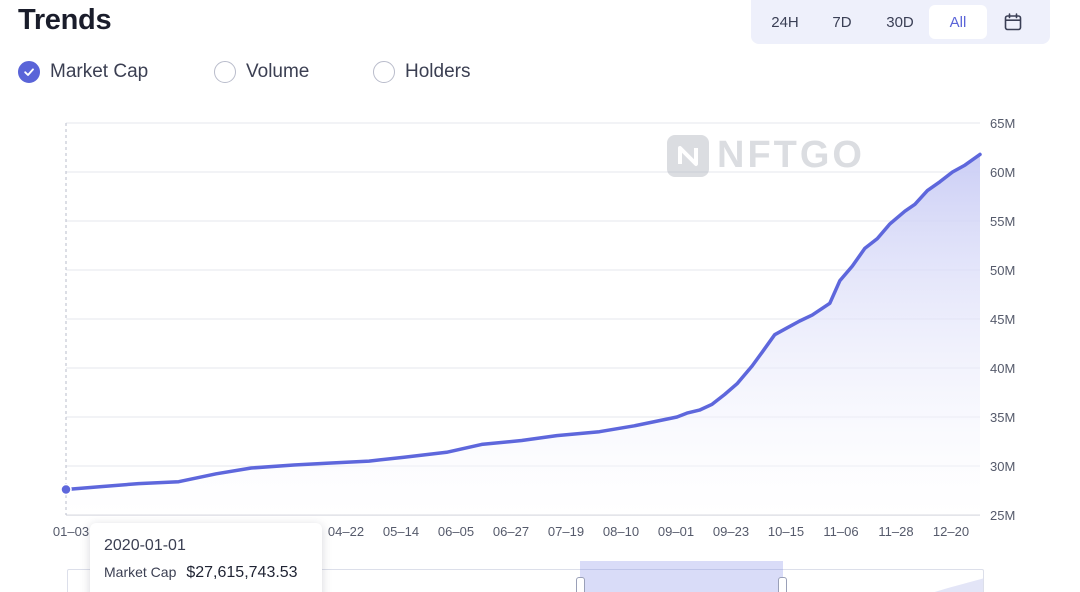 The height and width of the screenshot is (592, 1080). Describe the element at coordinates (786, 531) in the screenshot. I see `x-tick-label: 10–15` at that location.